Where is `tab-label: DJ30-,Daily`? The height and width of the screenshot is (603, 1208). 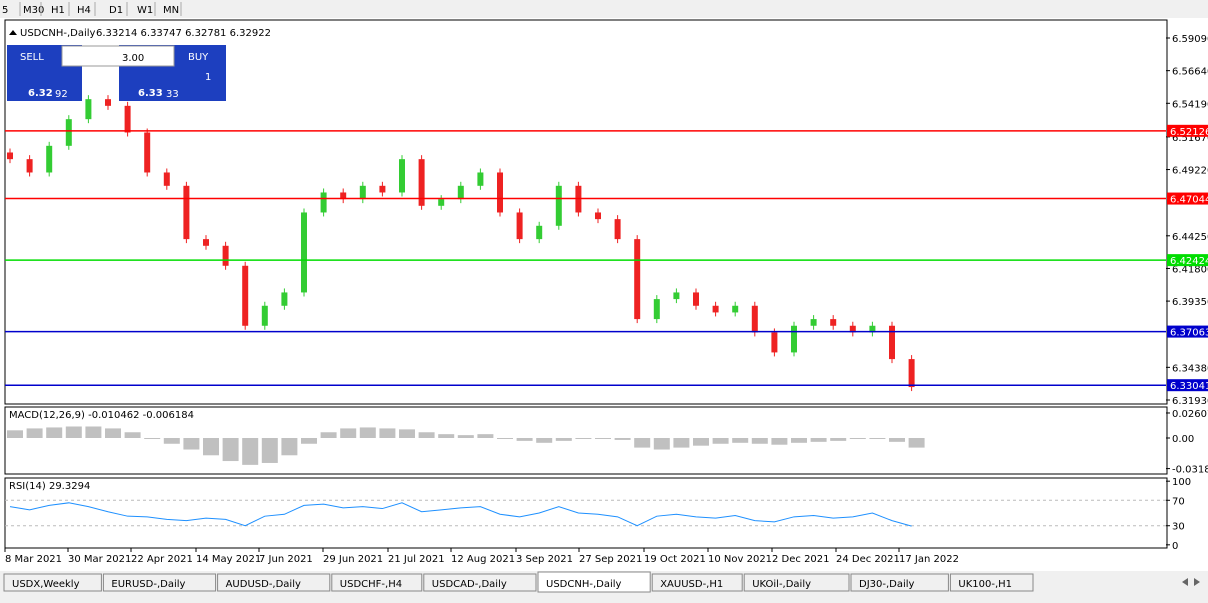
tab-label: DJ30-,Daily is located at coordinates (887, 584).